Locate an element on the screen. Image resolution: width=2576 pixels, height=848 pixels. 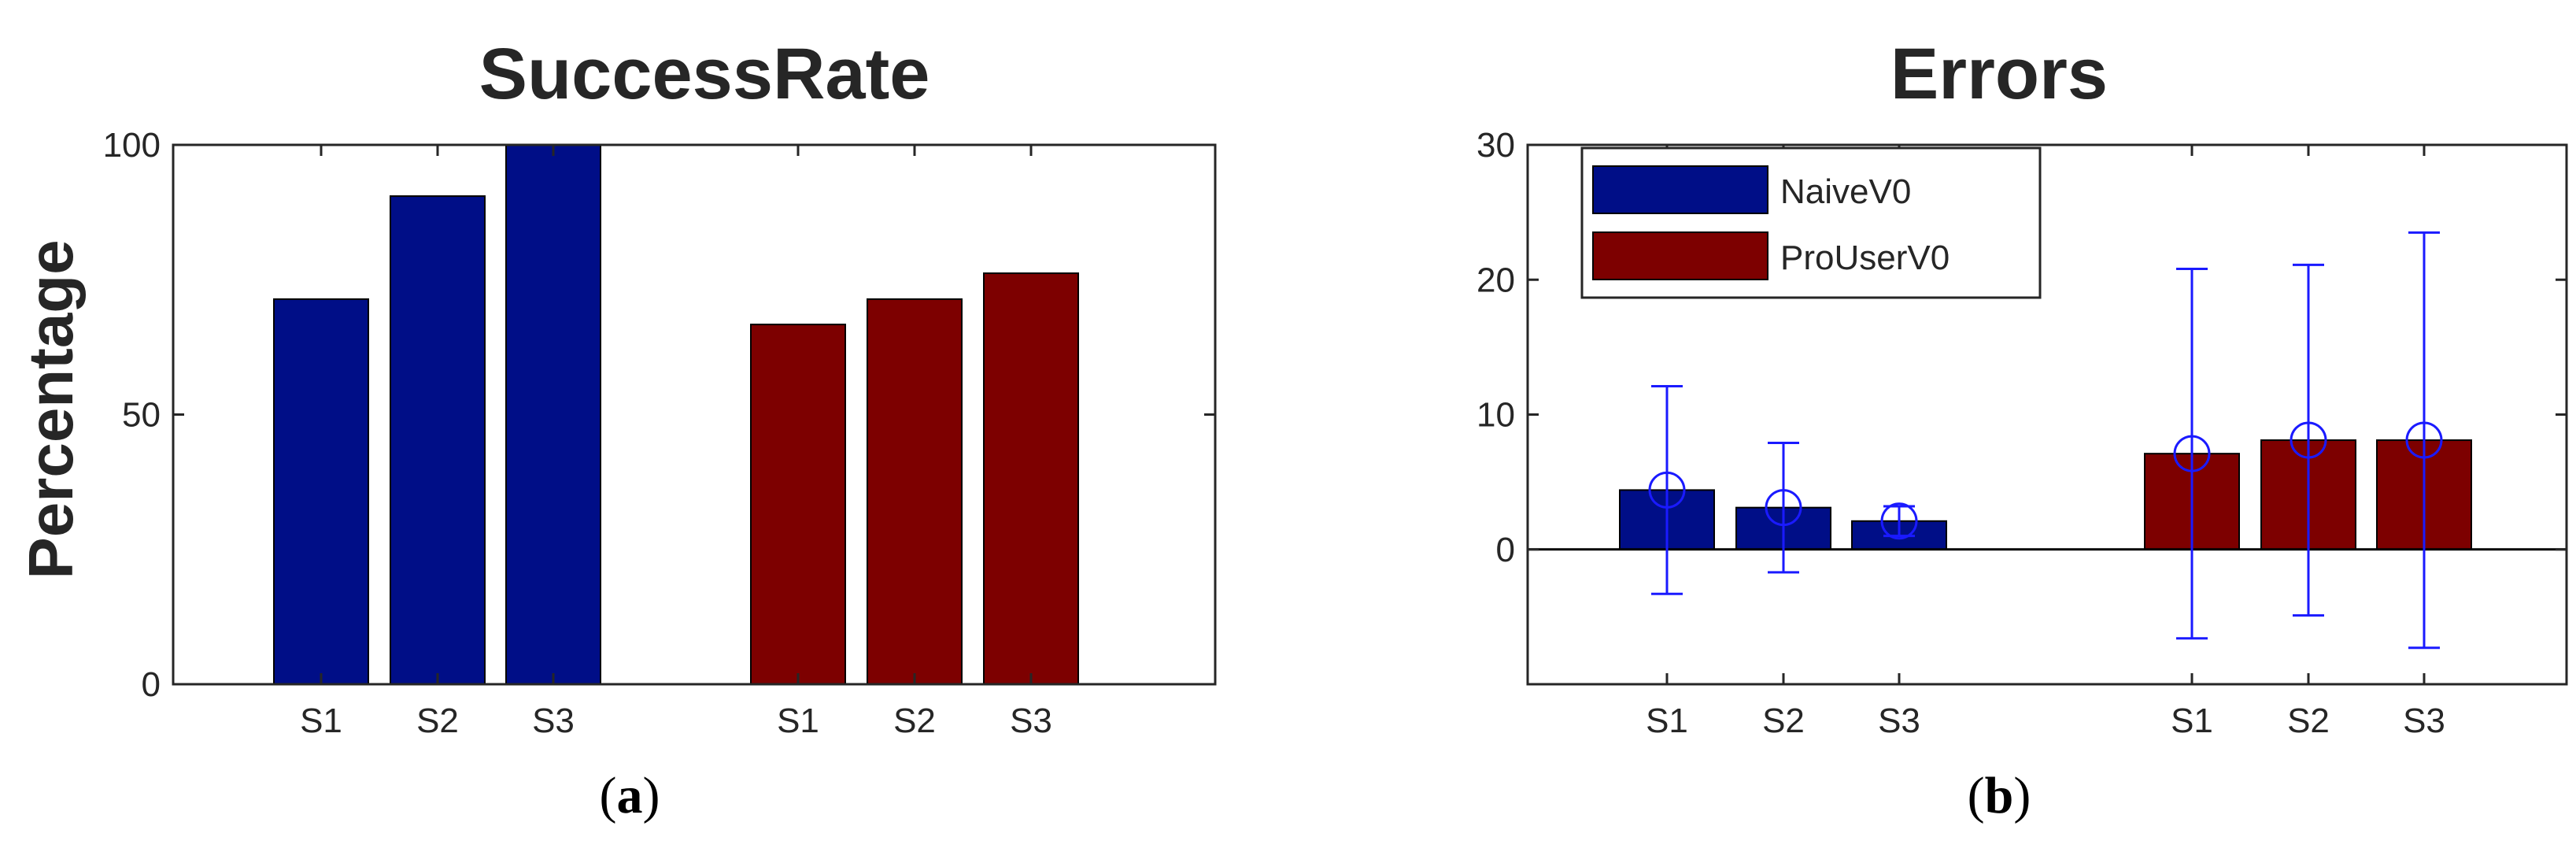
y-tick-label: 100 is located at coordinates (132, 145).